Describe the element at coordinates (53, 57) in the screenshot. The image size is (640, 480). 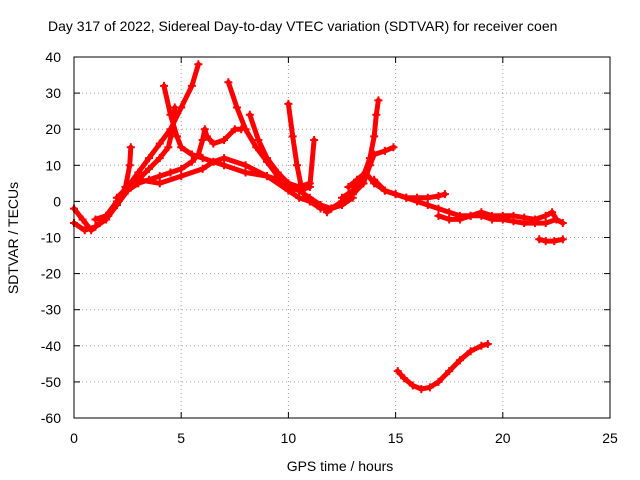
I see `y-tick-label: 40` at that location.